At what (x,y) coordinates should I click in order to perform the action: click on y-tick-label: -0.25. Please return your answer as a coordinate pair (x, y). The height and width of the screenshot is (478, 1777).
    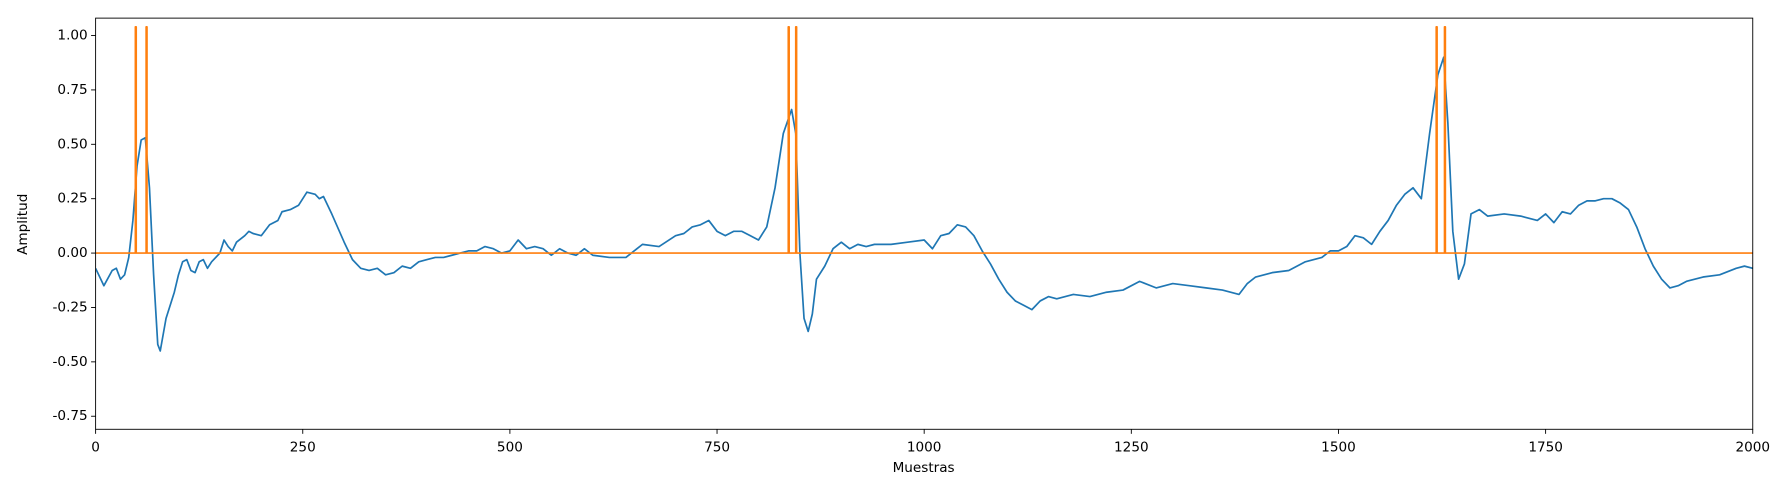
    Looking at the image, I should click on (70, 307).